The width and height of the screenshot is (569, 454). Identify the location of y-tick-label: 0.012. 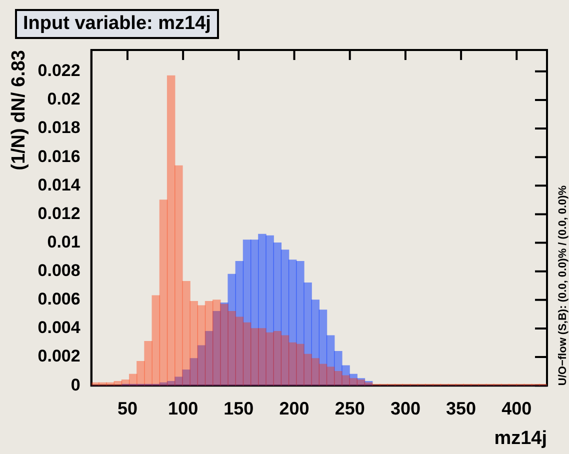
(59, 213).